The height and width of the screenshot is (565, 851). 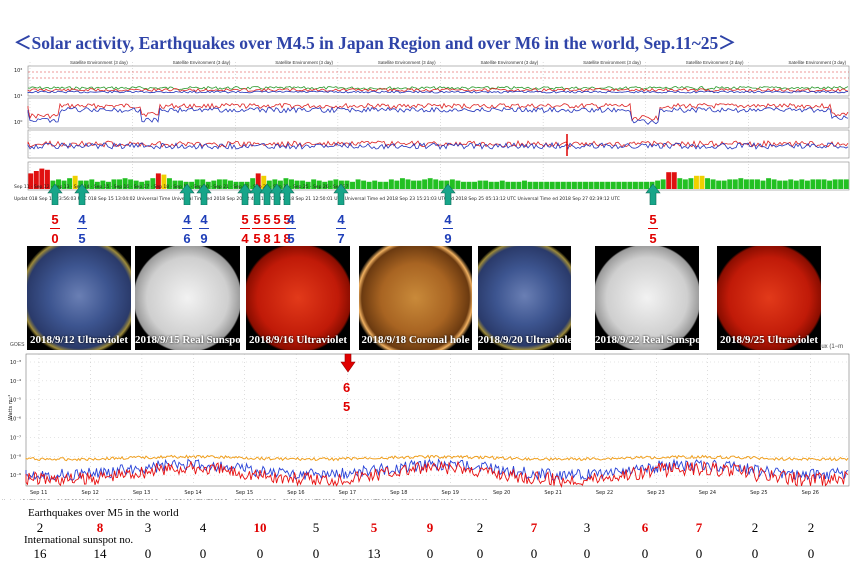 What do you see at coordinates (524, 340) in the screenshot?
I see `solar-image-caption: 2018/9/20 Ultraviolet` at bounding box center [524, 340].